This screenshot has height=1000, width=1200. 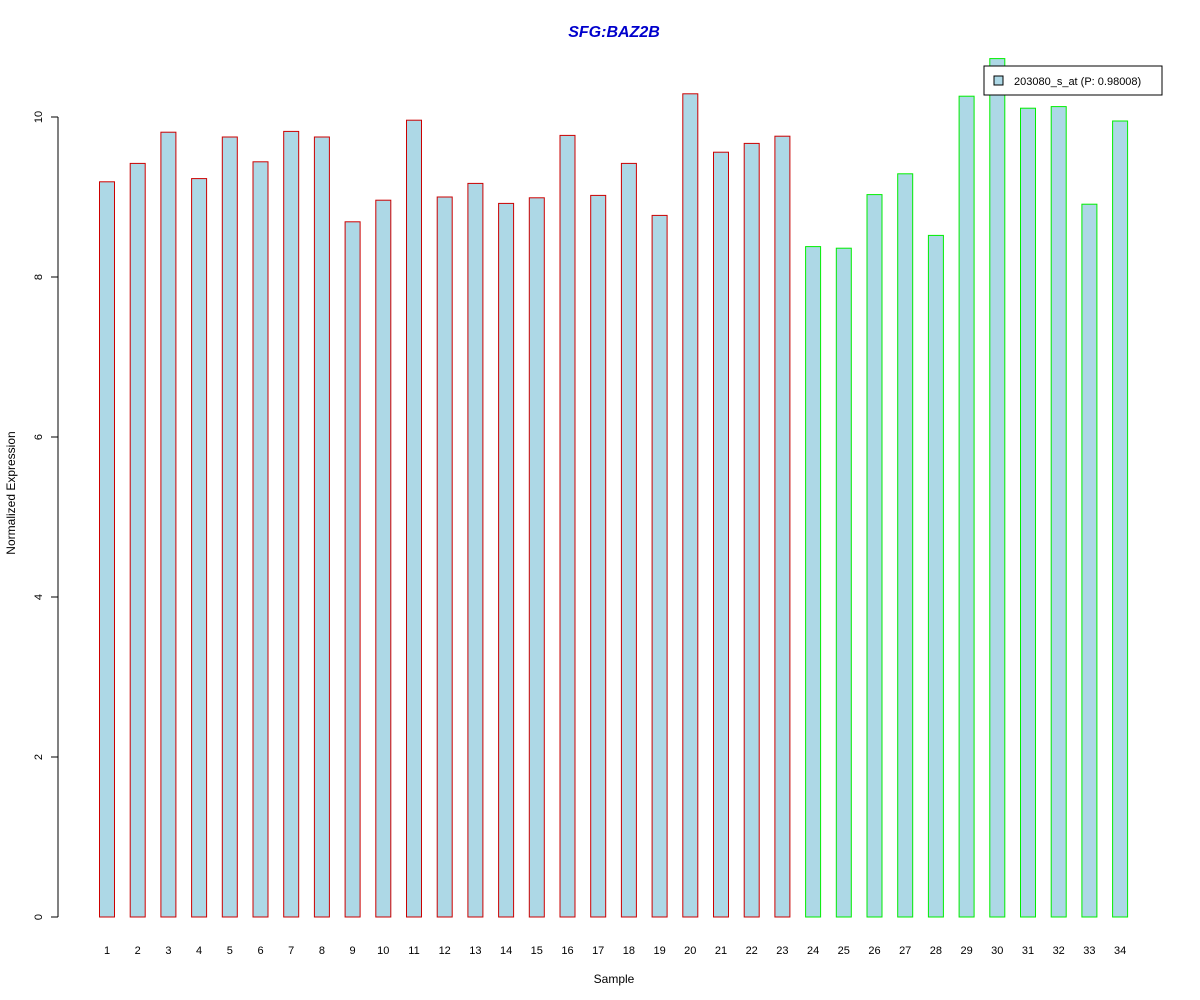 What do you see at coordinates (782, 951) in the screenshot?
I see `x-tick-label: 23` at bounding box center [782, 951].